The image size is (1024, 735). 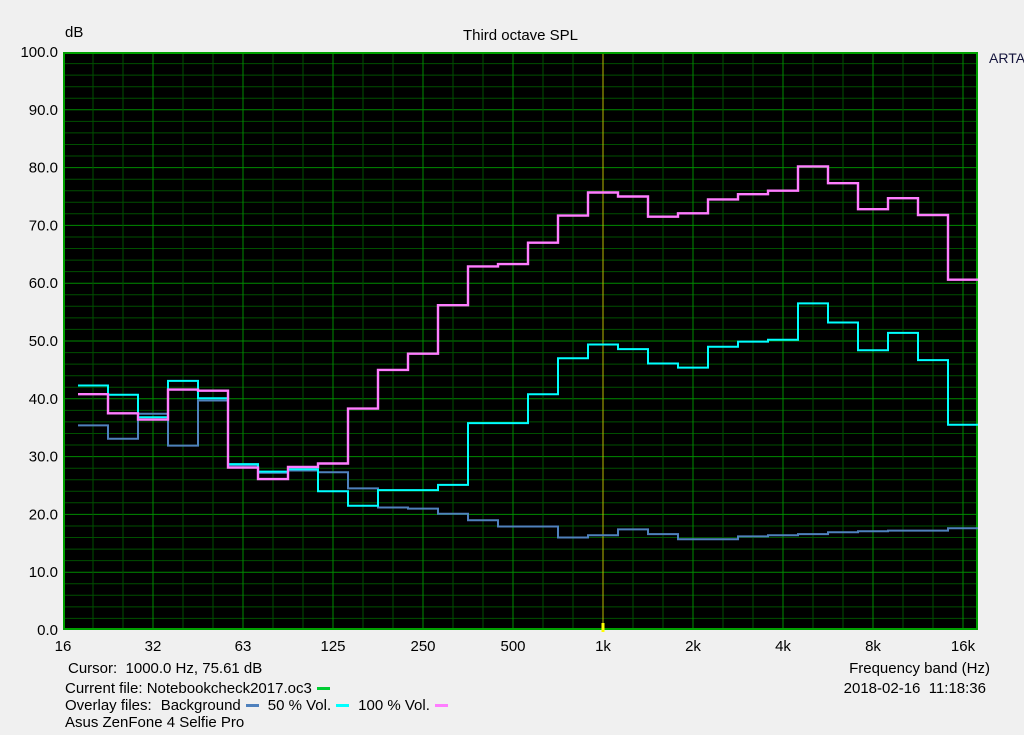 What do you see at coordinates (39, 52) in the screenshot?
I see `axis-tick-label: 100.0` at bounding box center [39, 52].